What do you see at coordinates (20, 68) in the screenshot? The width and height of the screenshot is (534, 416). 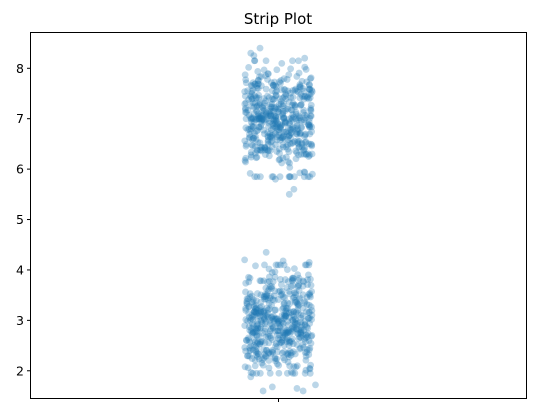 I see `y-tick-label: 8` at bounding box center [20, 68].